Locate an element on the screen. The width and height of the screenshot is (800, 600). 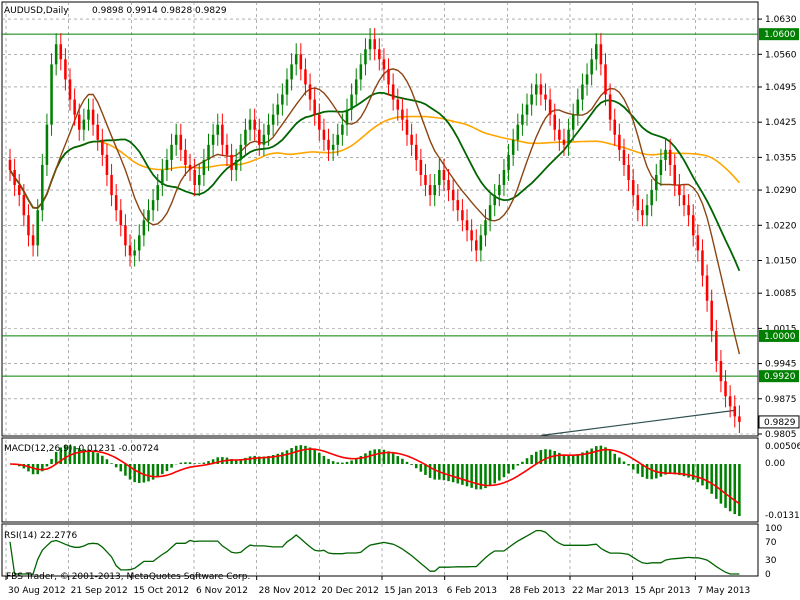
time-tick-label: 30 Aug 2012 is located at coordinates (37, 591).